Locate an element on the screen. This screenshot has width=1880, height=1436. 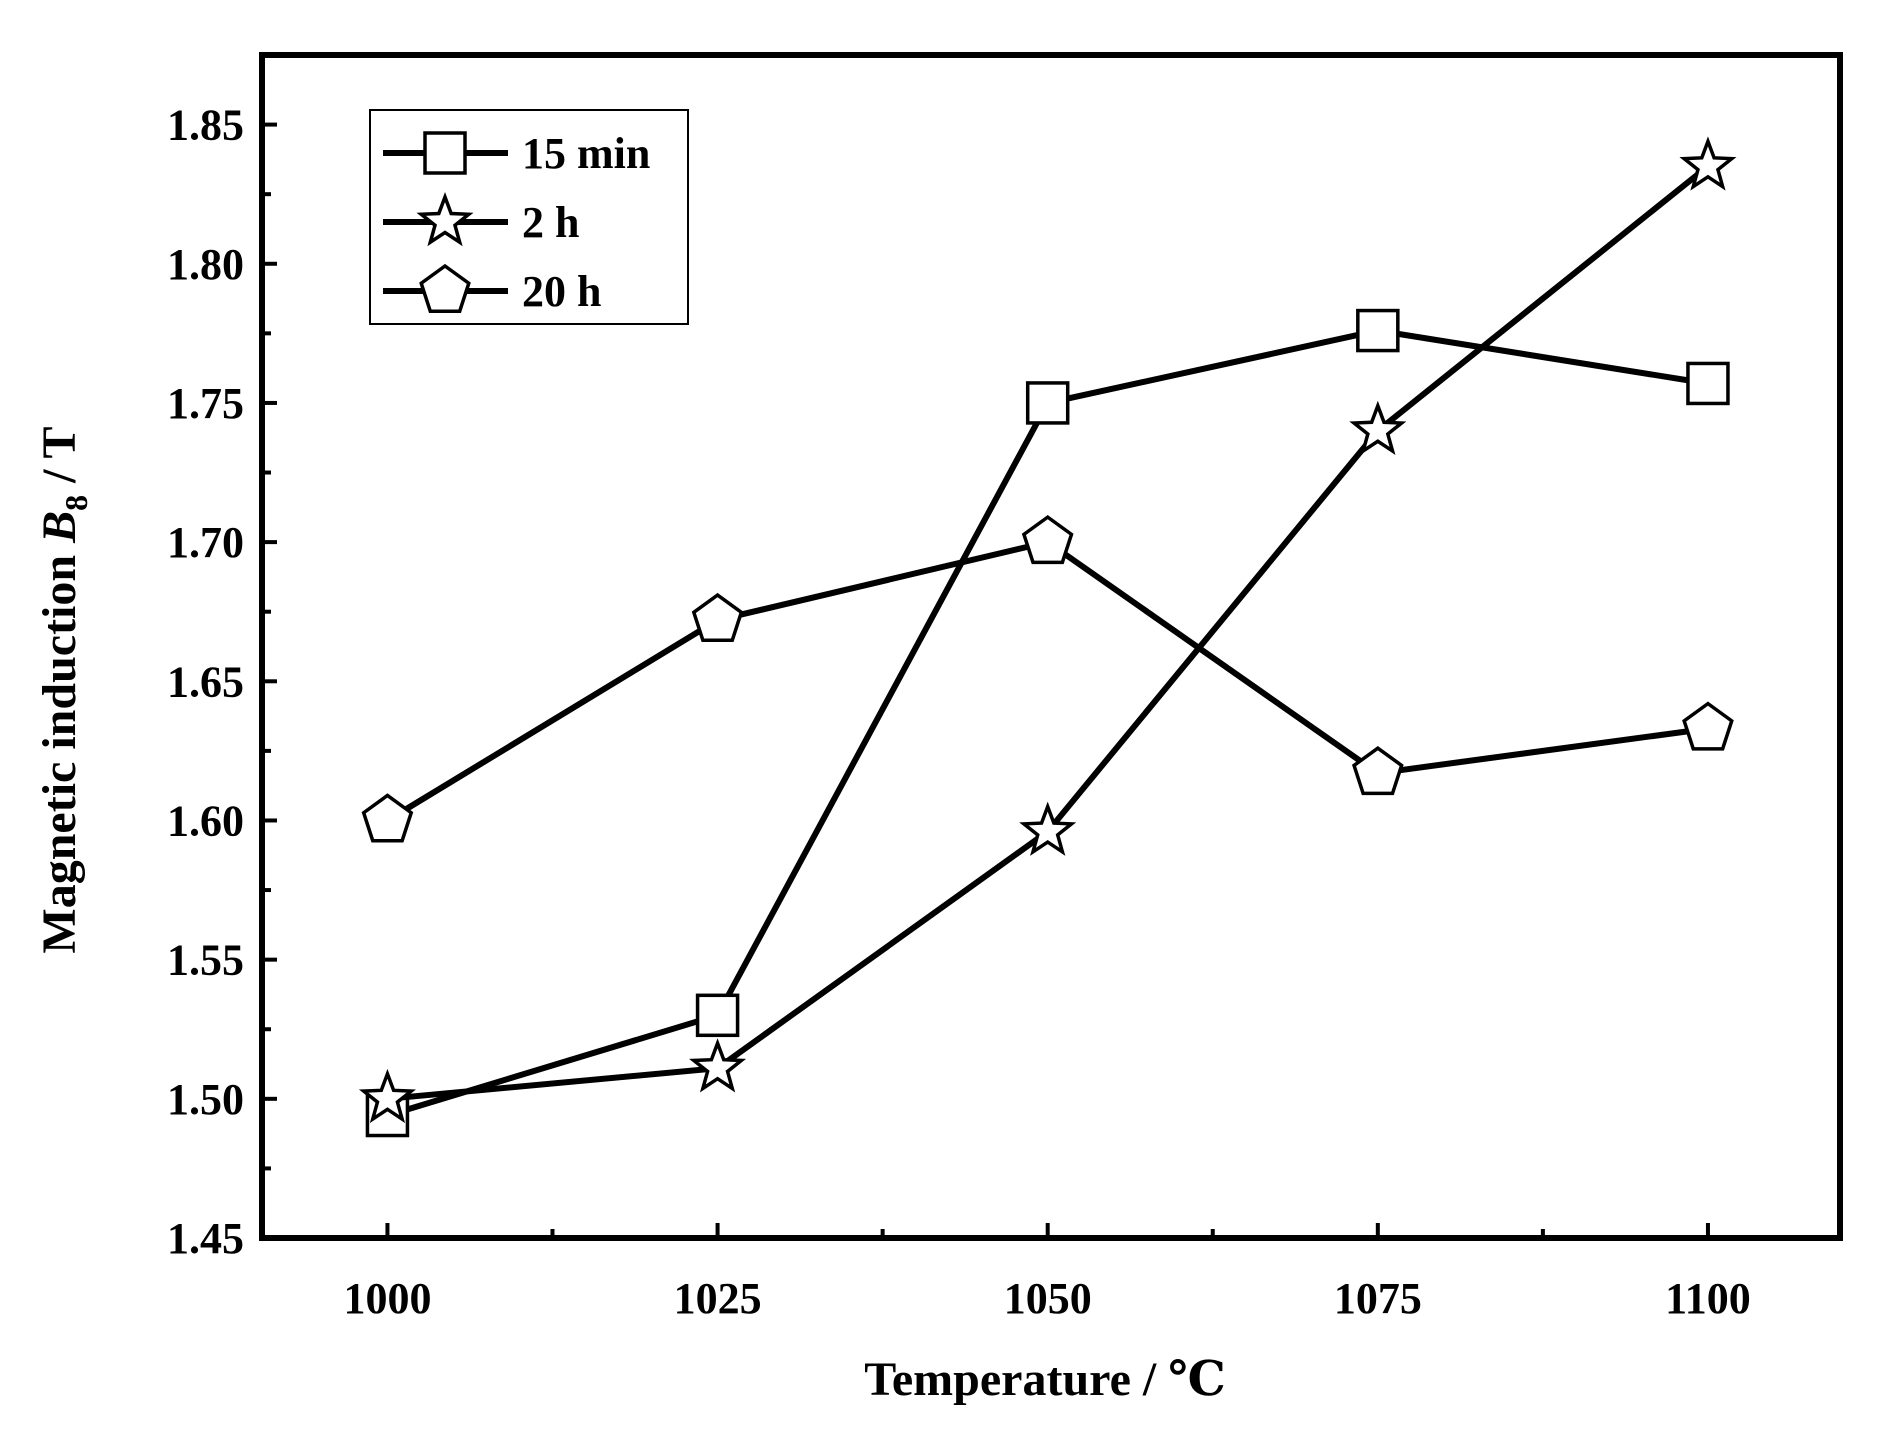
x-tick-label: 1000 is located at coordinates (387, 1298).